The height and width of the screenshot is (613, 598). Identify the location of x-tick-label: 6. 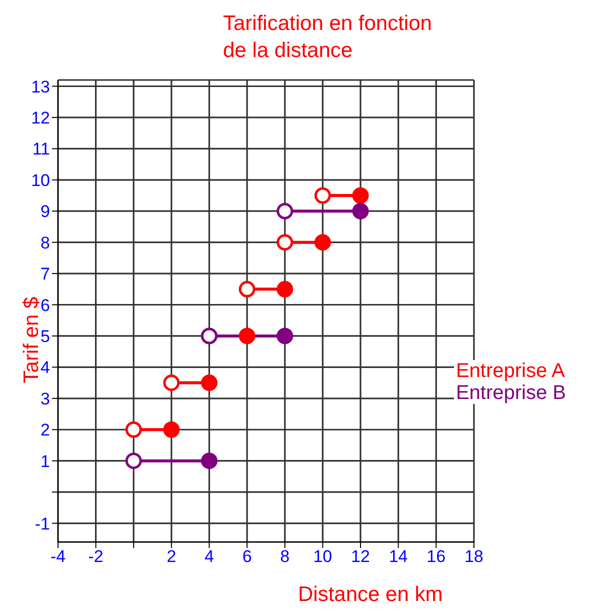
(247, 556).